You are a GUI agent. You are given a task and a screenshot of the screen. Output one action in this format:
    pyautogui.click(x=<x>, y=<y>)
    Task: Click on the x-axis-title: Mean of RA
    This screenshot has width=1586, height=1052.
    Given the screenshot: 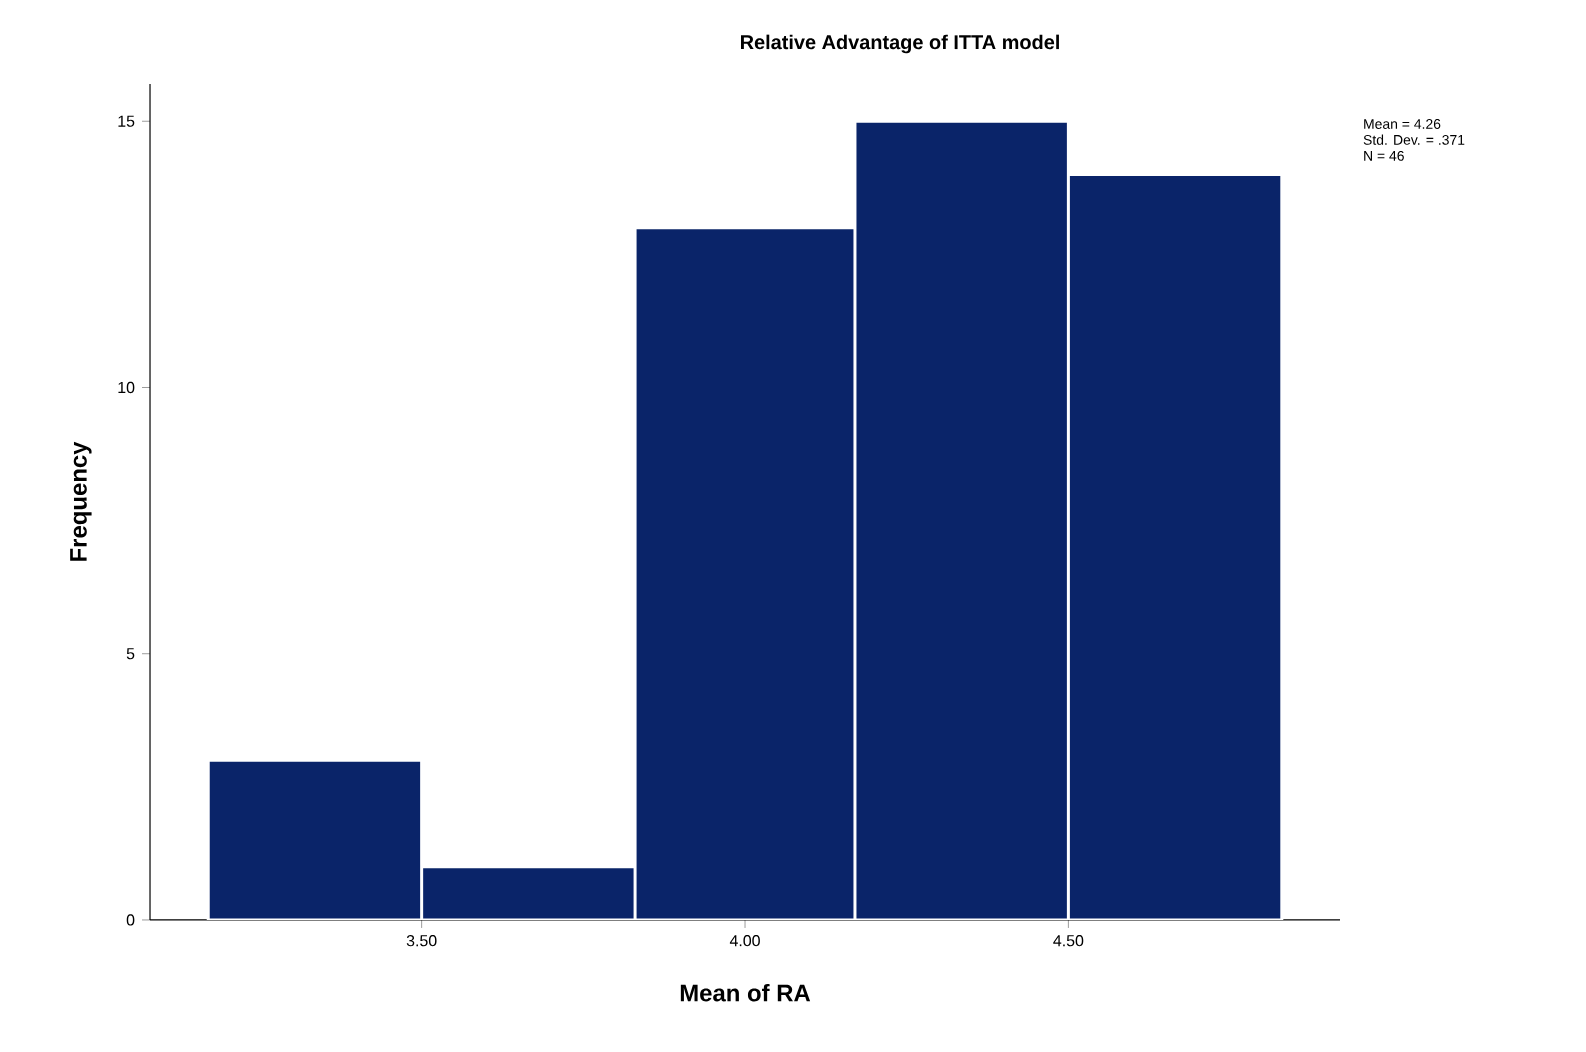 What is the action you would take?
    pyautogui.click(x=745, y=992)
    